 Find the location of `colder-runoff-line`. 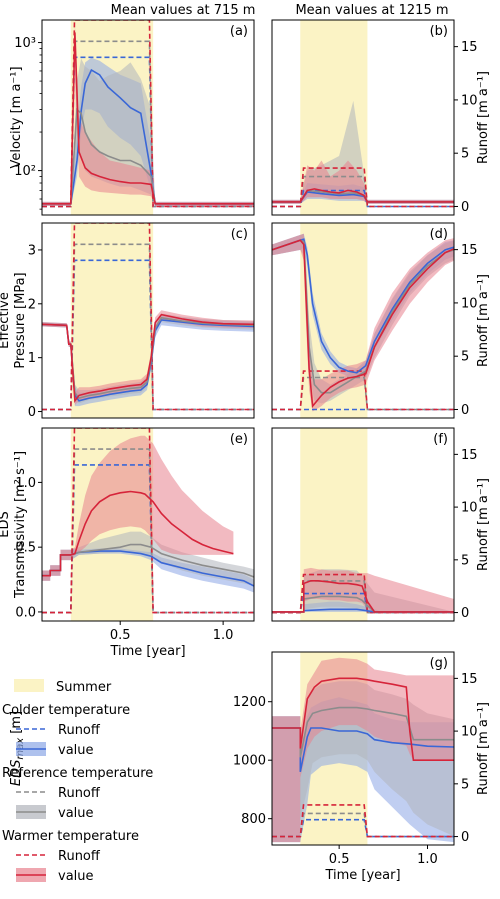

colder-runoff-line is located at coordinates (363, 828).